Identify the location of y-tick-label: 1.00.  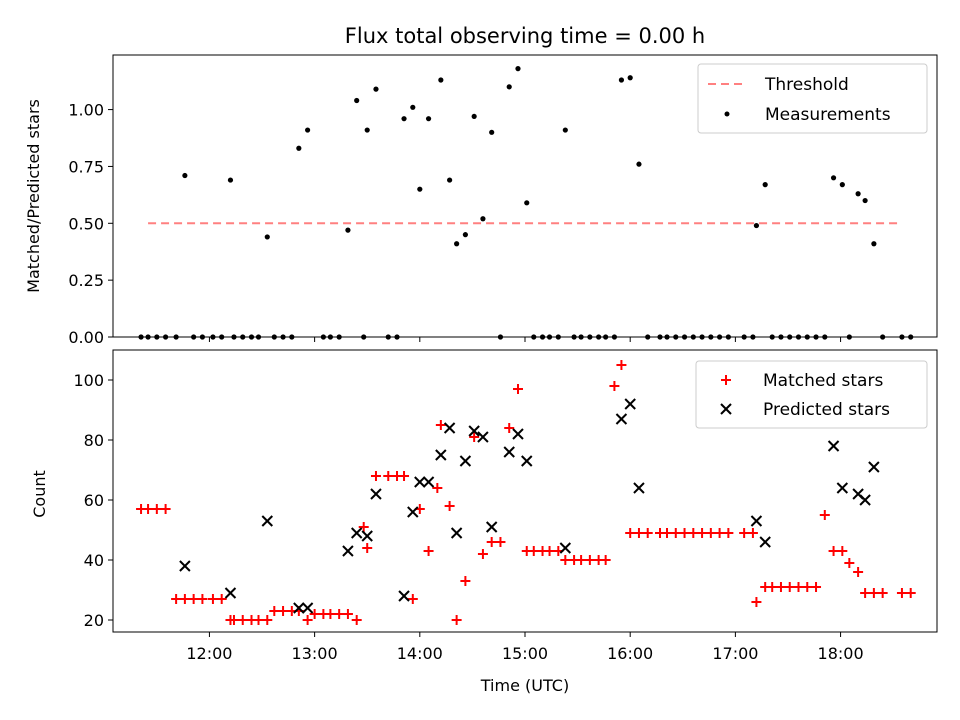
(86, 110).